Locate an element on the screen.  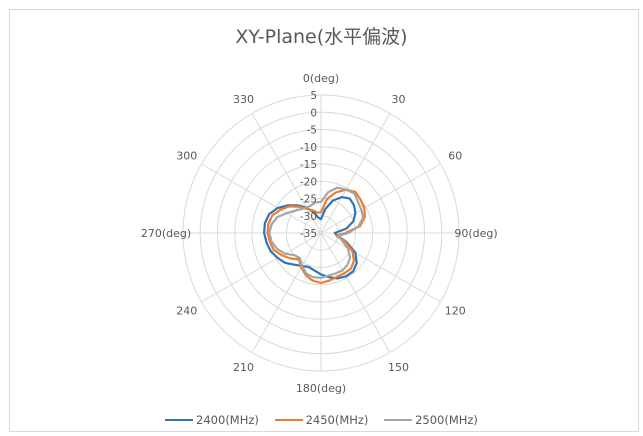
legend: 2400(MHz) 2450(MHz) 2500(MHz) is located at coordinates (321, 418).